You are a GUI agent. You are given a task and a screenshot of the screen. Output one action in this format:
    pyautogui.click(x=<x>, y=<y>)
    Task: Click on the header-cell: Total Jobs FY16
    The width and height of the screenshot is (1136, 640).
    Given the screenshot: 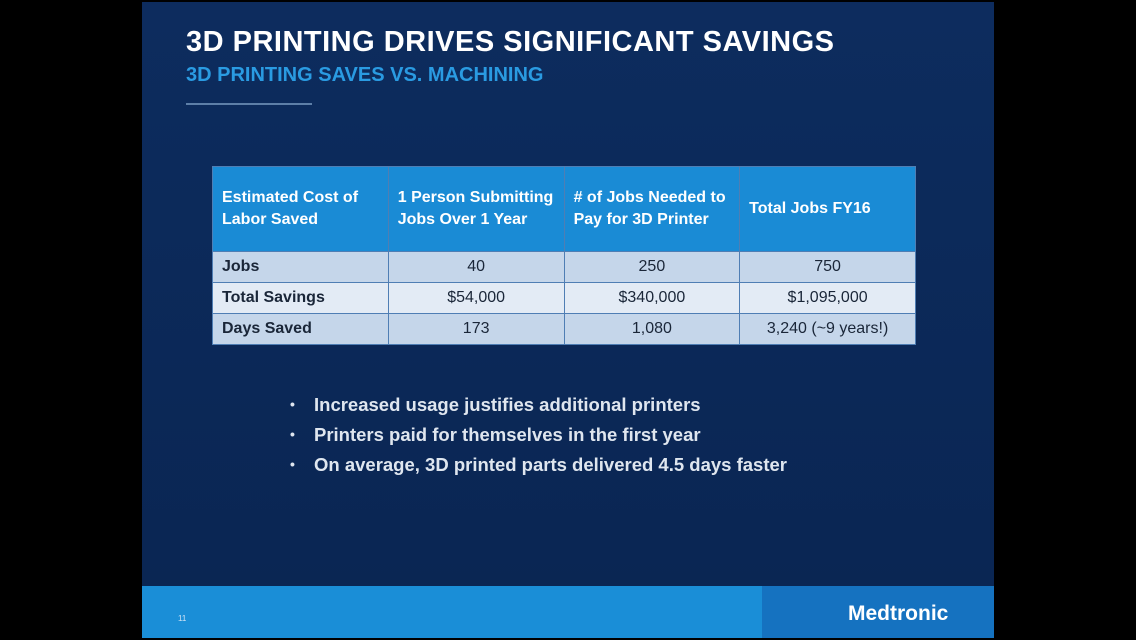 What is the action you would take?
    pyautogui.click(x=827, y=209)
    